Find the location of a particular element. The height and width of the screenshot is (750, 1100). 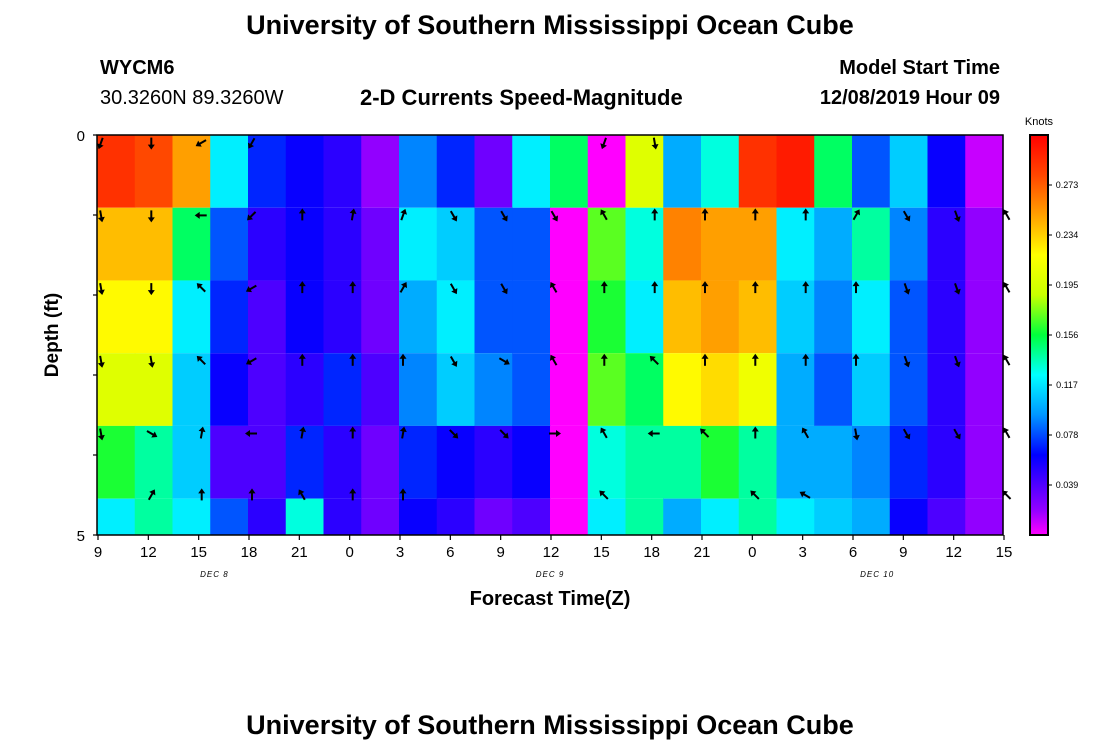

colorbar-unit: Knots is located at coordinates (1039, 122).